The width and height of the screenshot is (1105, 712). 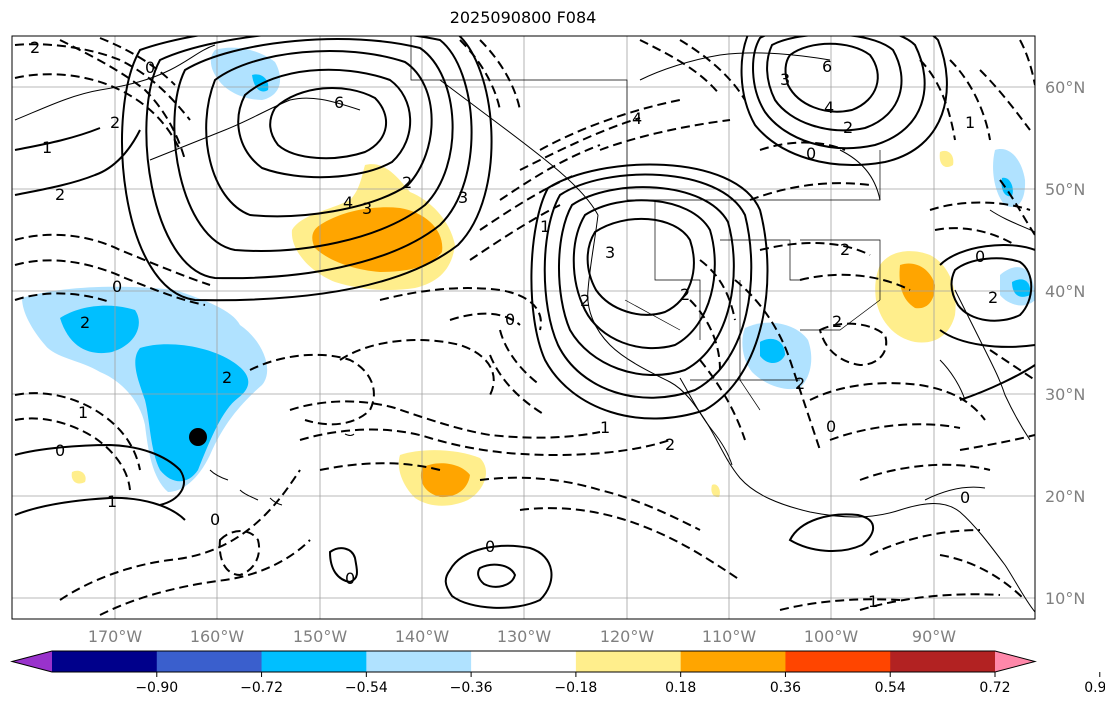 I want to click on colorbar-tick-label: 0.18, so click(x=680, y=688).